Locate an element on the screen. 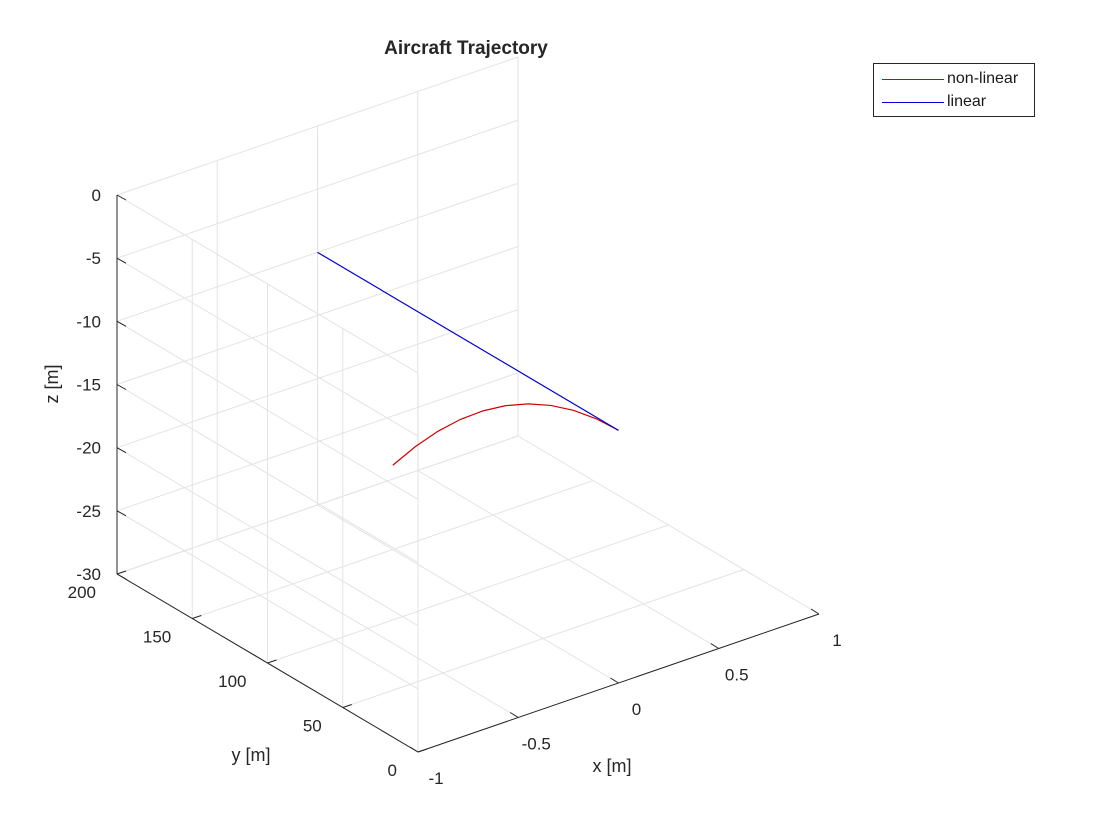 This screenshot has height=840, width=1120. x-tick-label: -1 is located at coordinates (435, 778).